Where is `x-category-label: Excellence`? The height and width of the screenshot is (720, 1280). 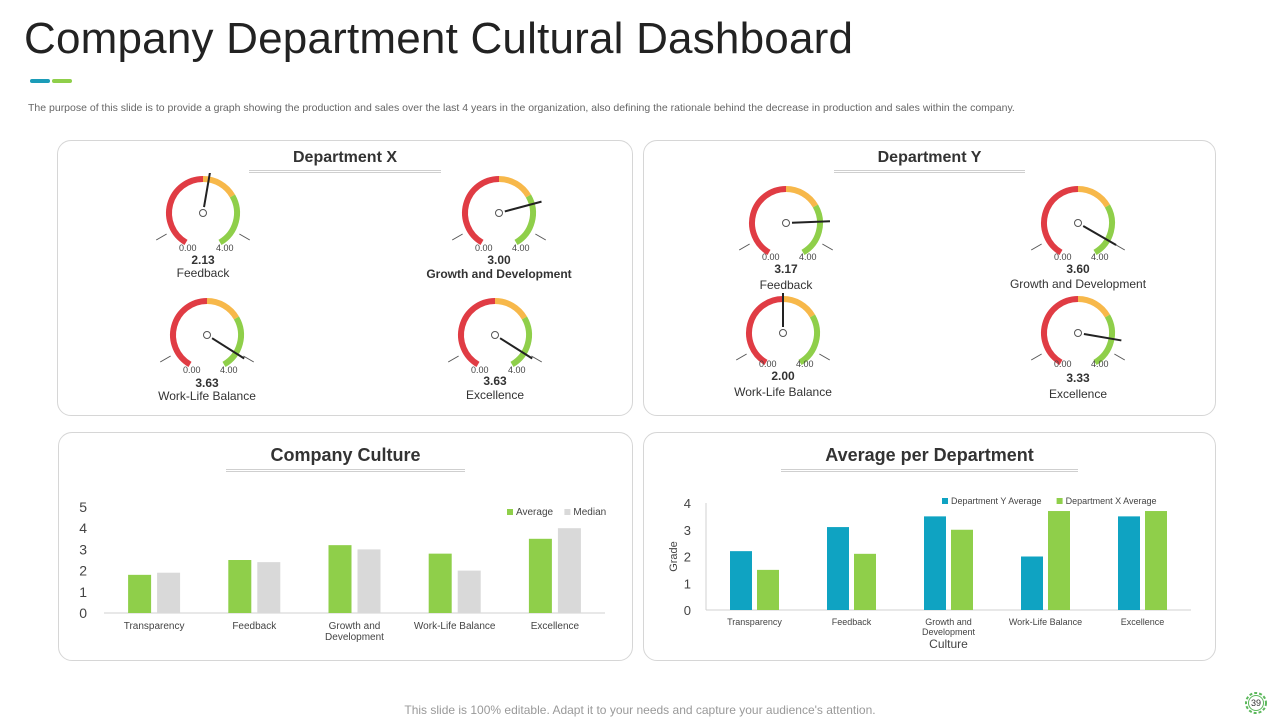 x-category-label: Excellence is located at coordinates (555, 626).